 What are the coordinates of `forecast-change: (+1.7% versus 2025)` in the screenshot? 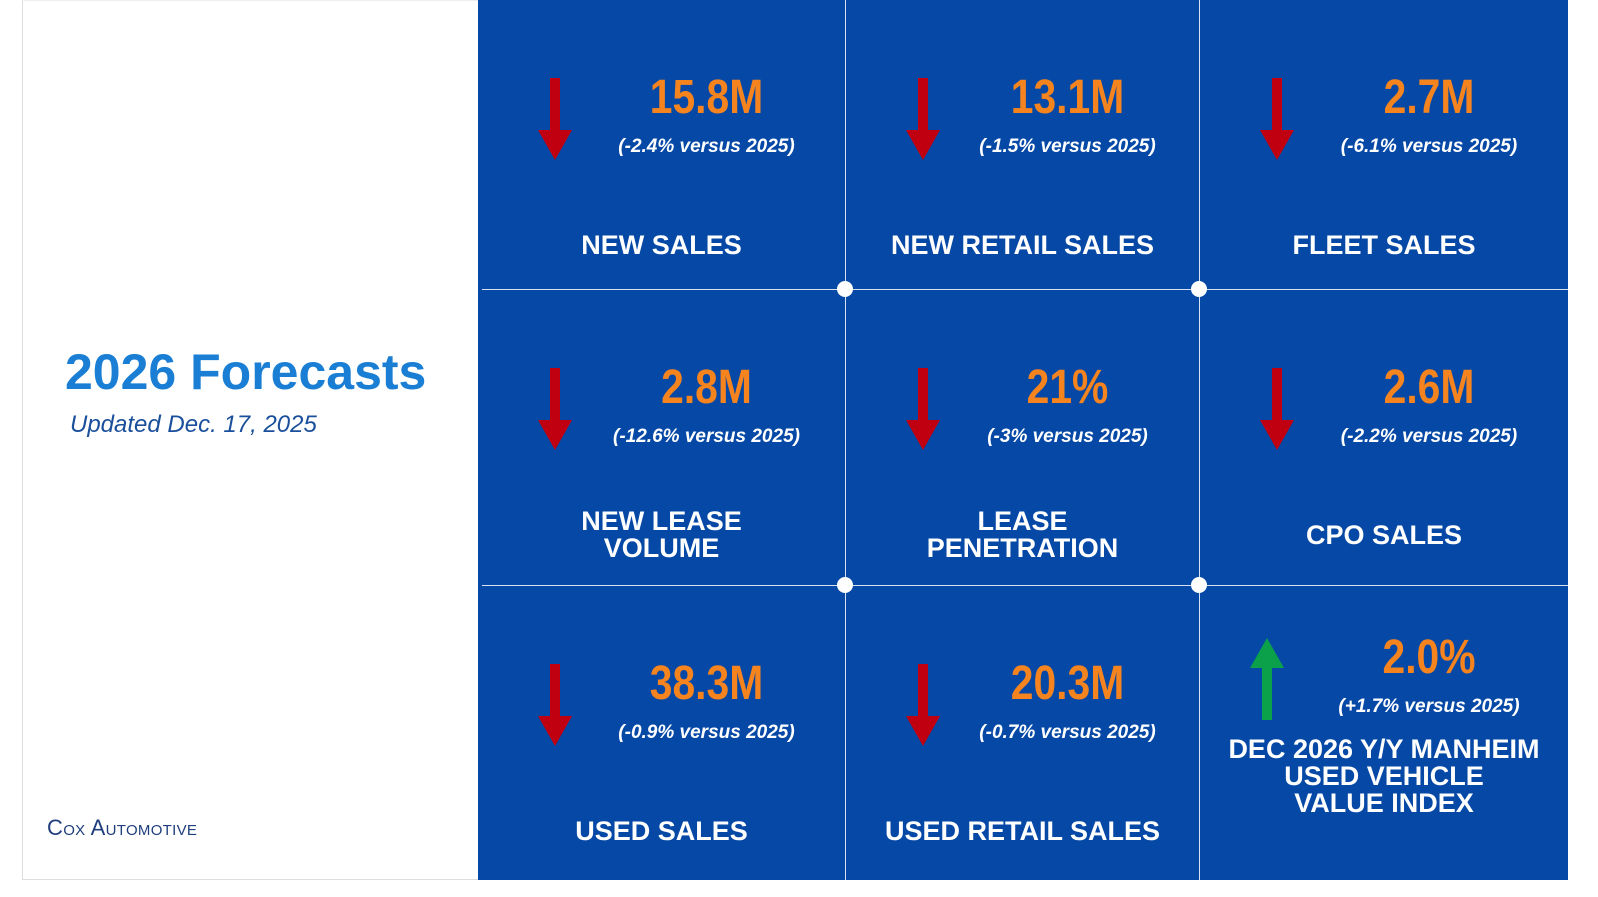 It's located at (1429, 706).